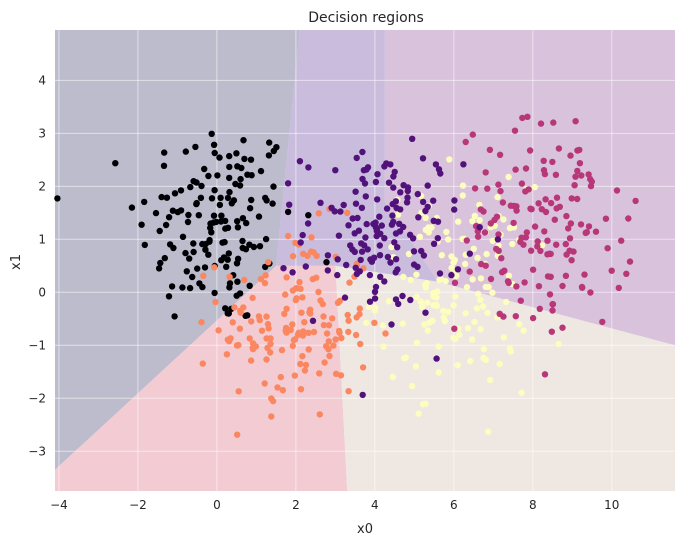 Image resolution: width=685 pixels, height=545 pixels. Describe the element at coordinates (366, 18) in the screenshot. I see `chart-title: Decision regions` at that location.